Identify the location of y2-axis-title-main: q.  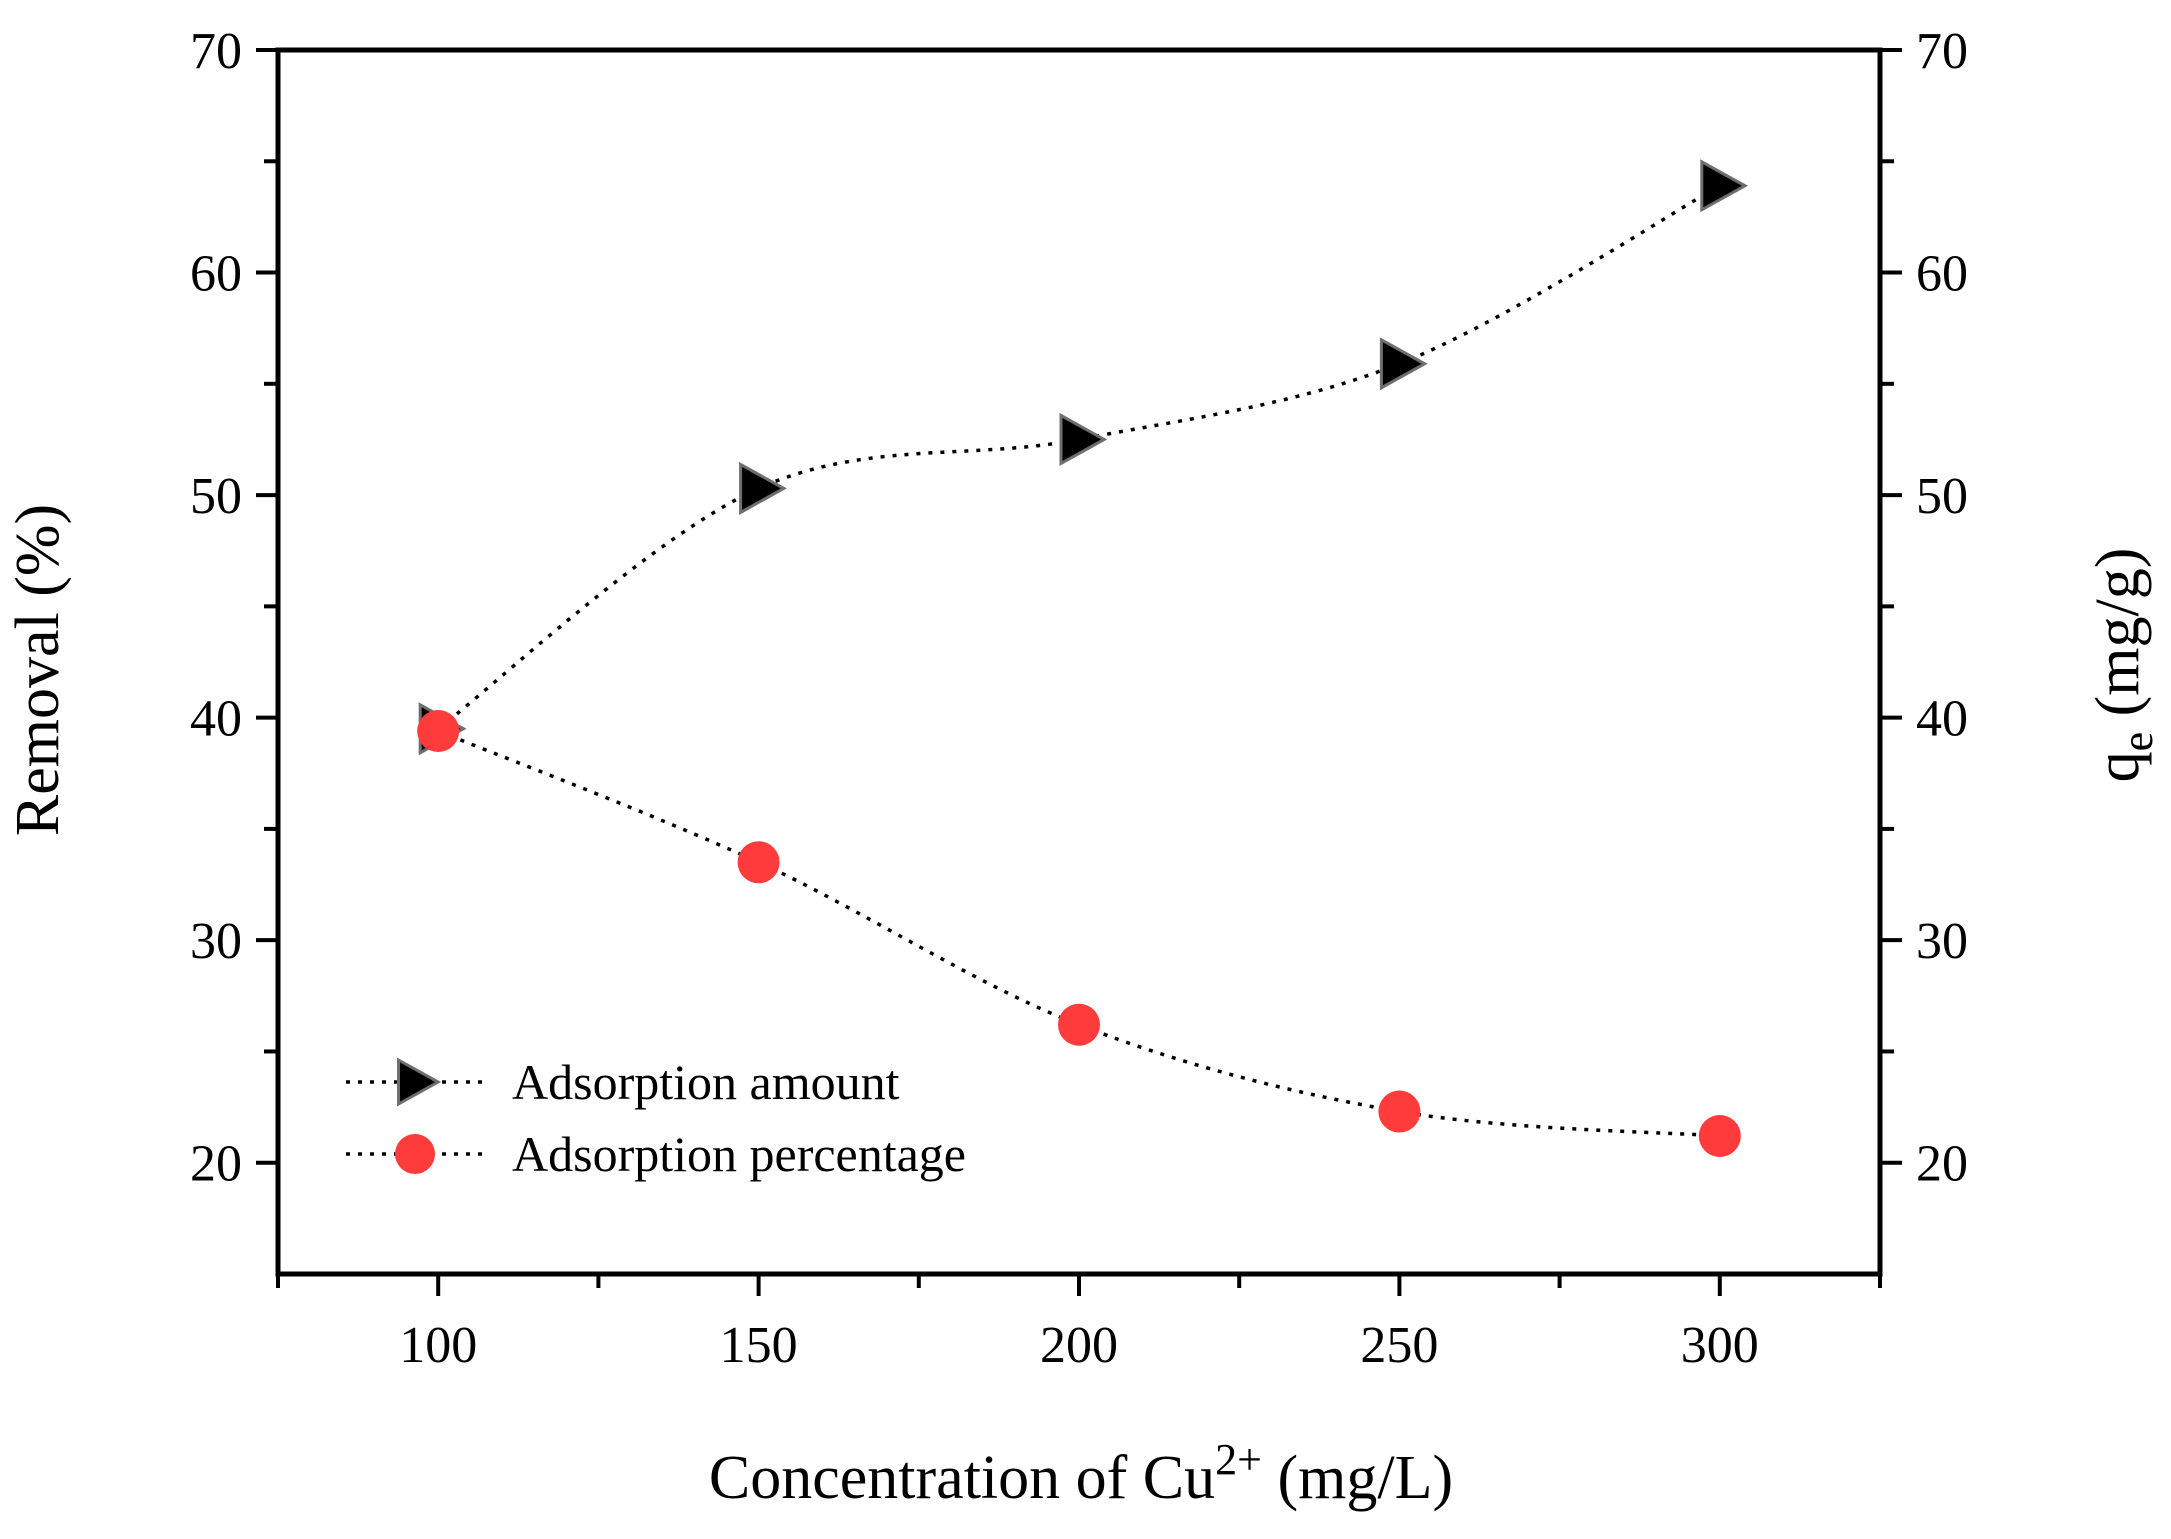
(2118, 766).